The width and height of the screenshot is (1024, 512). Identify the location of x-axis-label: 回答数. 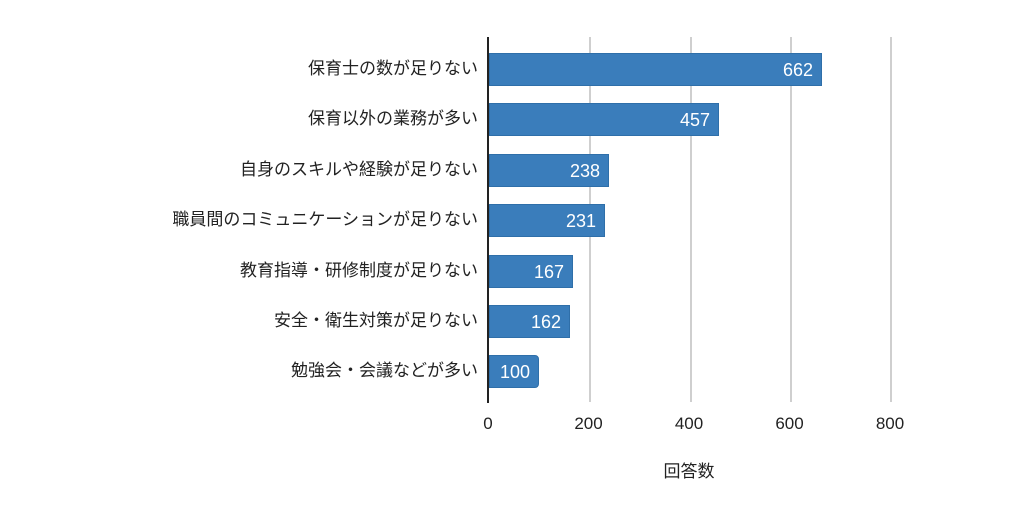
(689, 472).